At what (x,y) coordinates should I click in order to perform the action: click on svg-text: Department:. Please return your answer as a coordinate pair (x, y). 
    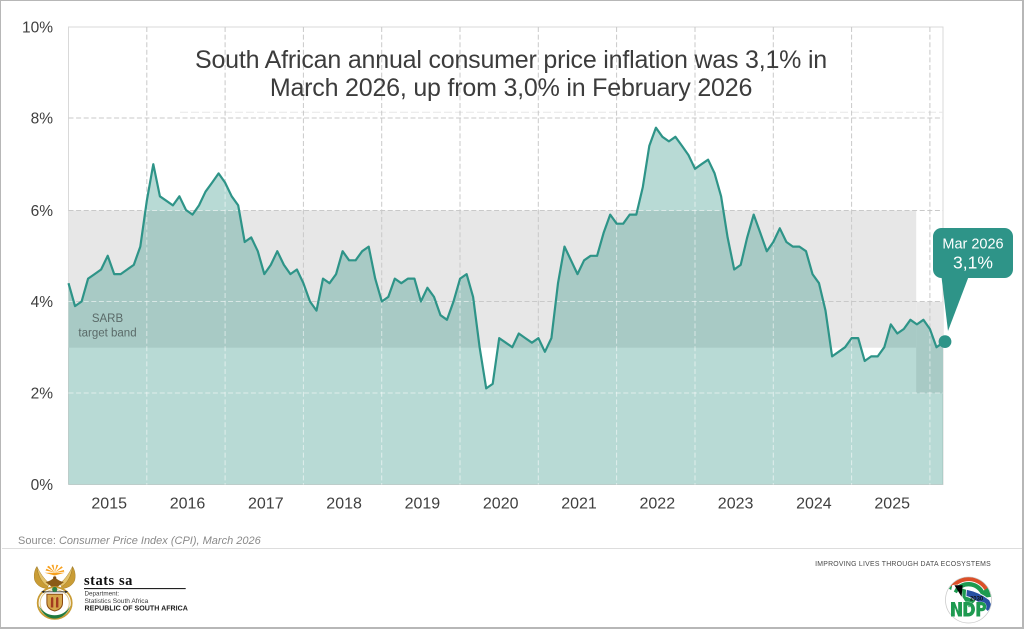
    Looking at the image, I should click on (102, 594).